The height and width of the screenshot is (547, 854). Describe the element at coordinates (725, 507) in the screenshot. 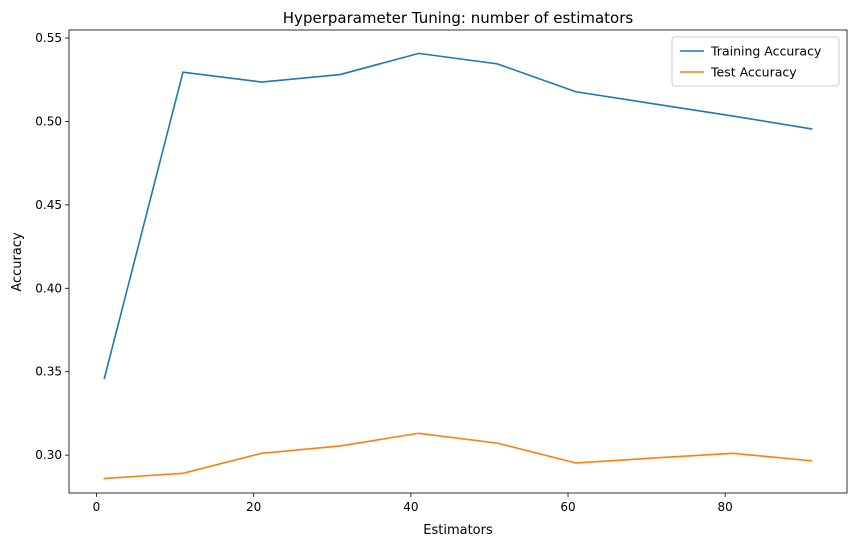

I see `x-tick-label: 80` at that location.